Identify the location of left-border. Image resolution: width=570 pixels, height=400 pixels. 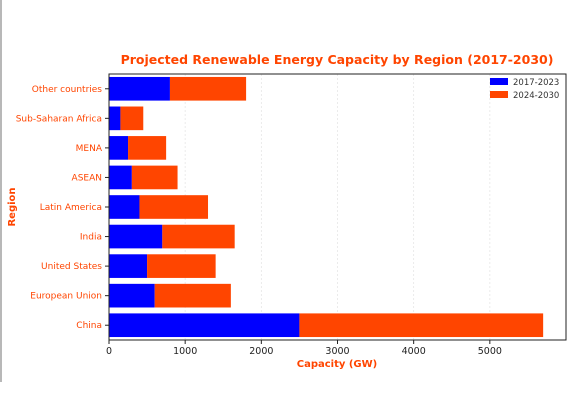
(1, 191).